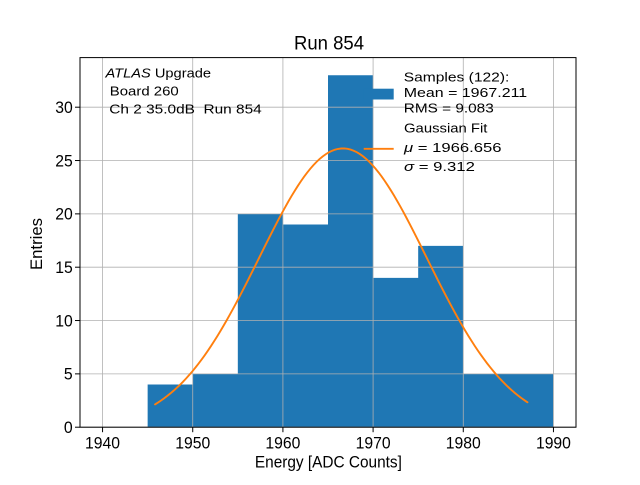  I want to click on svg-text: 20, so click(64, 214).